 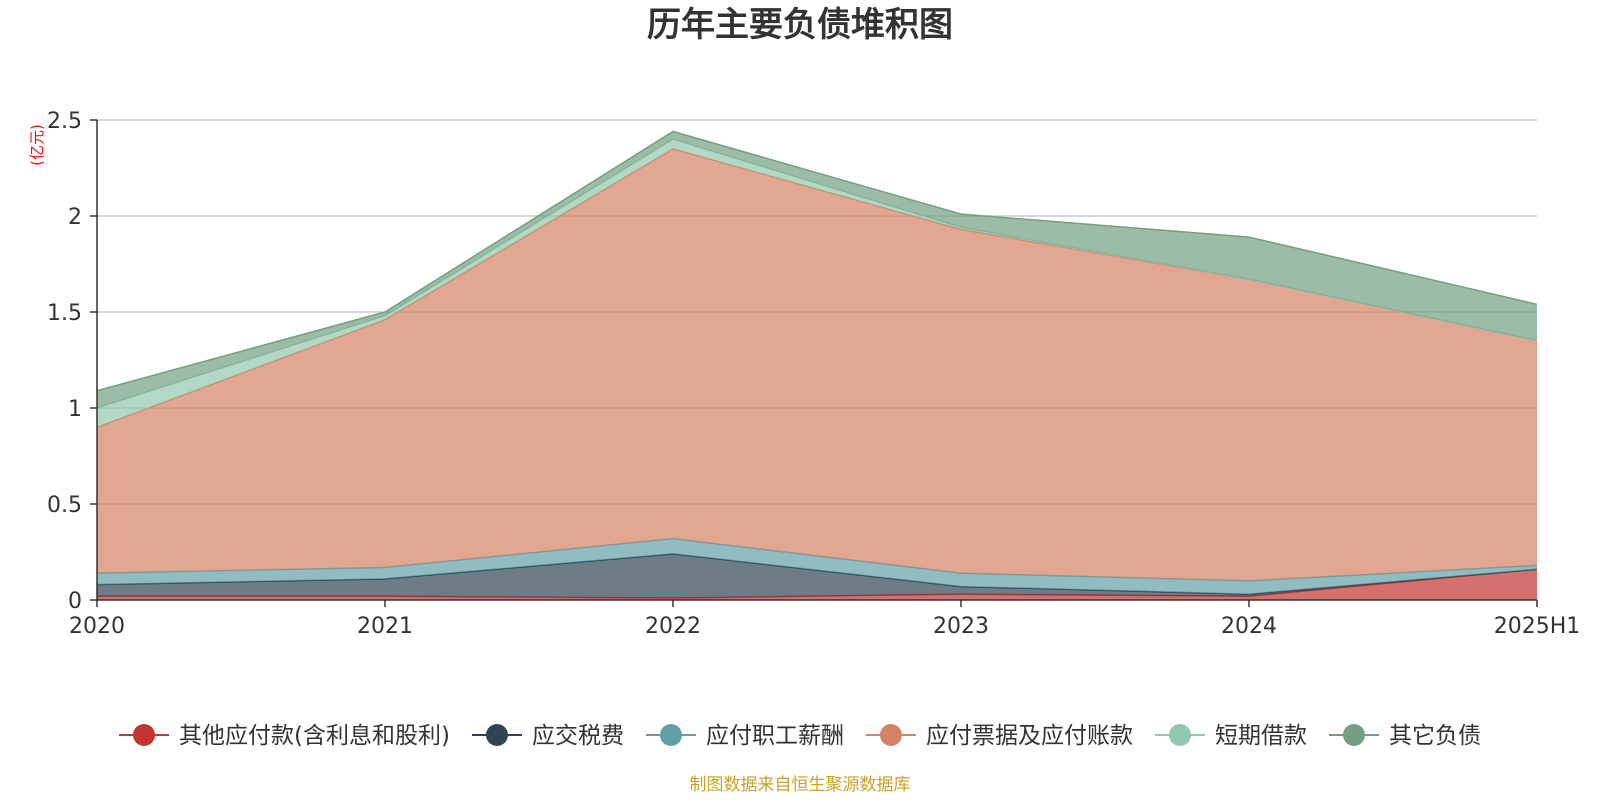 I want to click on y-tick-label: 2, so click(x=75, y=217).